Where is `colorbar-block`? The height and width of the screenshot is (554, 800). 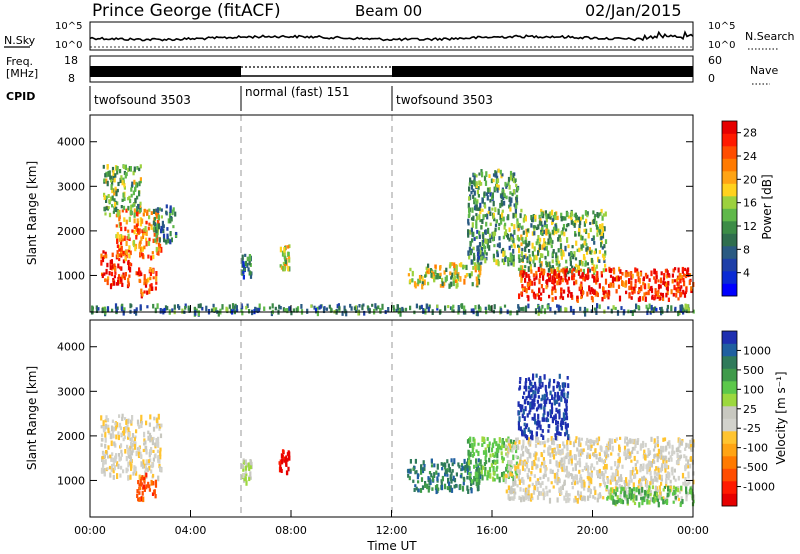
colorbar-block is located at coordinates (729, 290).